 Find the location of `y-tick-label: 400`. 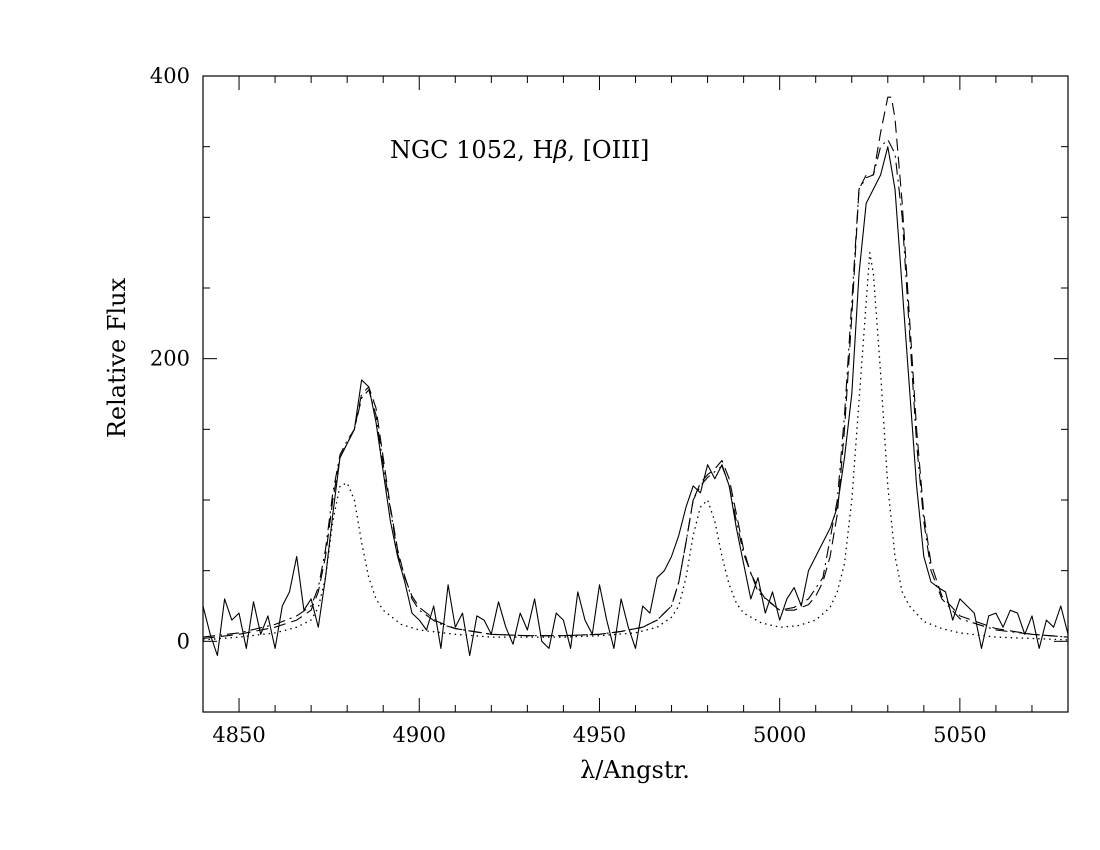

y-tick-label: 400 is located at coordinates (170, 76).